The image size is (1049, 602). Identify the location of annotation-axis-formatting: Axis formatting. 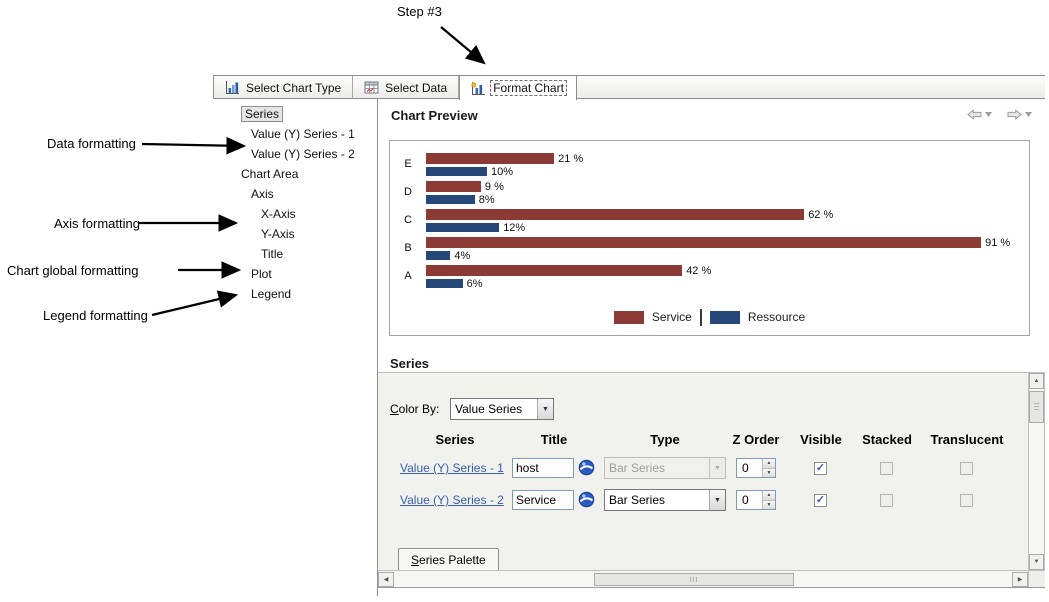
(97, 223).